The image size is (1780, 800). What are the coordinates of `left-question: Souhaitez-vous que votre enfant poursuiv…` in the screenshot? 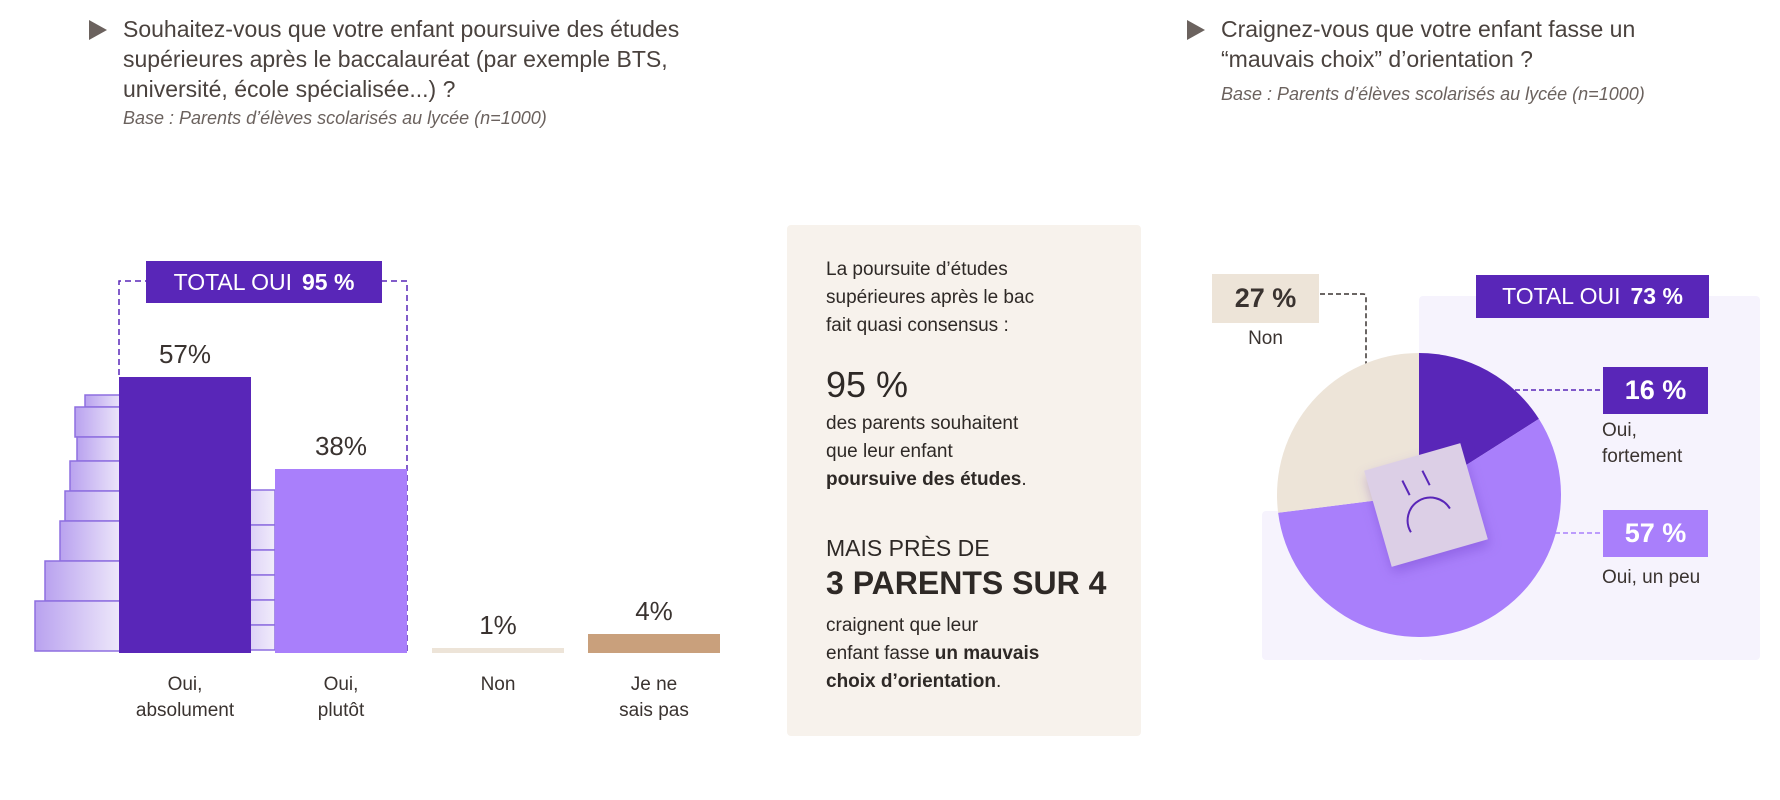 It's located at (401, 59).